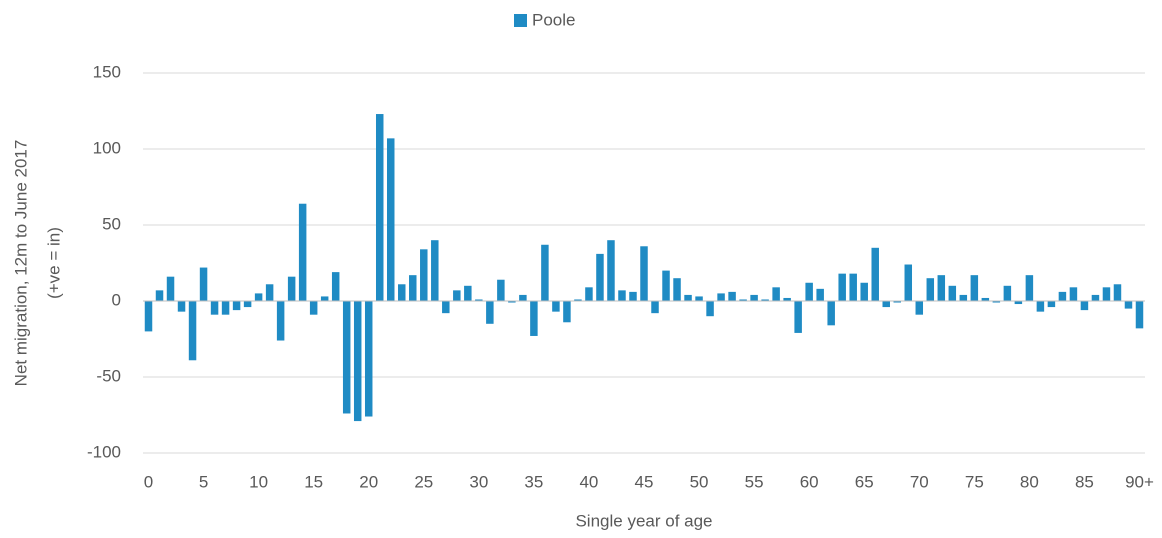 The width and height of the screenshot is (1162, 538). What do you see at coordinates (148, 481) in the screenshot?
I see `x-tick-label: 0` at bounding box center [148, 481].